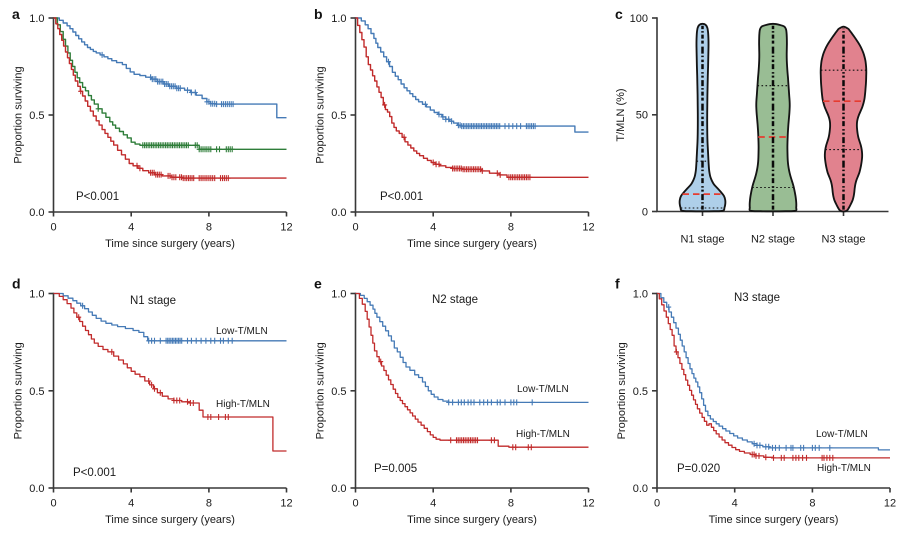 Image resolution: width=903 pixels, height=534 pixels. Describe the element at coordinates (16, 14) in the screenshot. I see `svg-text: a` at that location.